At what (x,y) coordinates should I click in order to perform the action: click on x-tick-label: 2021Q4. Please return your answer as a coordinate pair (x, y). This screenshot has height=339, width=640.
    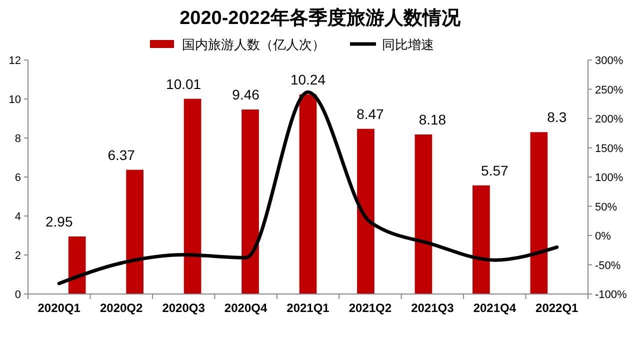
    Looking at the image, I should click on (494, 308).